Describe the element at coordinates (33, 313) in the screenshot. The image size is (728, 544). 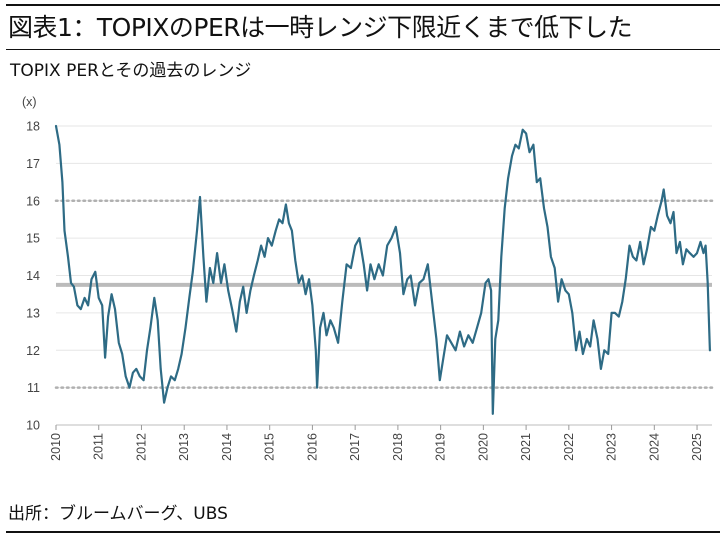
I see `y-tick-label: 13` at that location.